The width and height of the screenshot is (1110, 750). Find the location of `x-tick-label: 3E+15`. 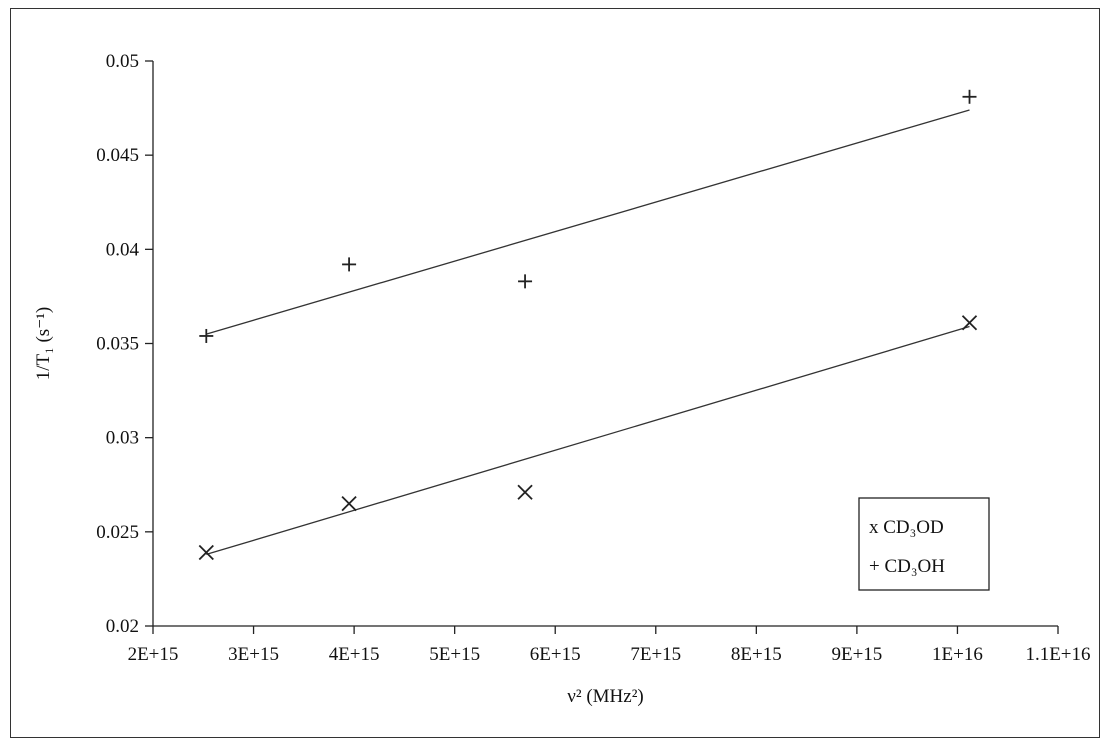

x-tick-label: 3E+15 is located at coordinates (253, 654).